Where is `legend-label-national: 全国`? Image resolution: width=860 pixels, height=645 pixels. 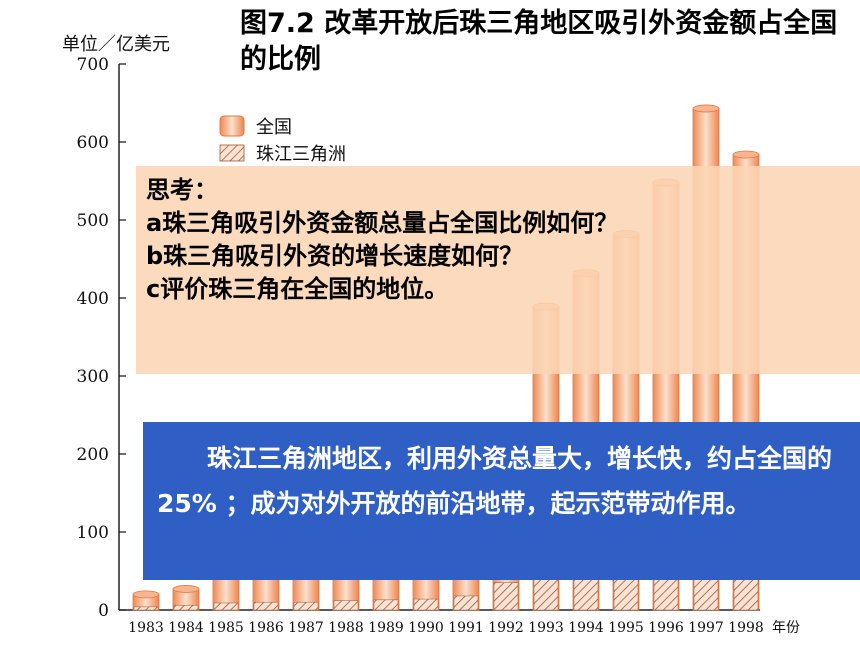 legend-label-national: 全国 is located at coordinates (274, 127).